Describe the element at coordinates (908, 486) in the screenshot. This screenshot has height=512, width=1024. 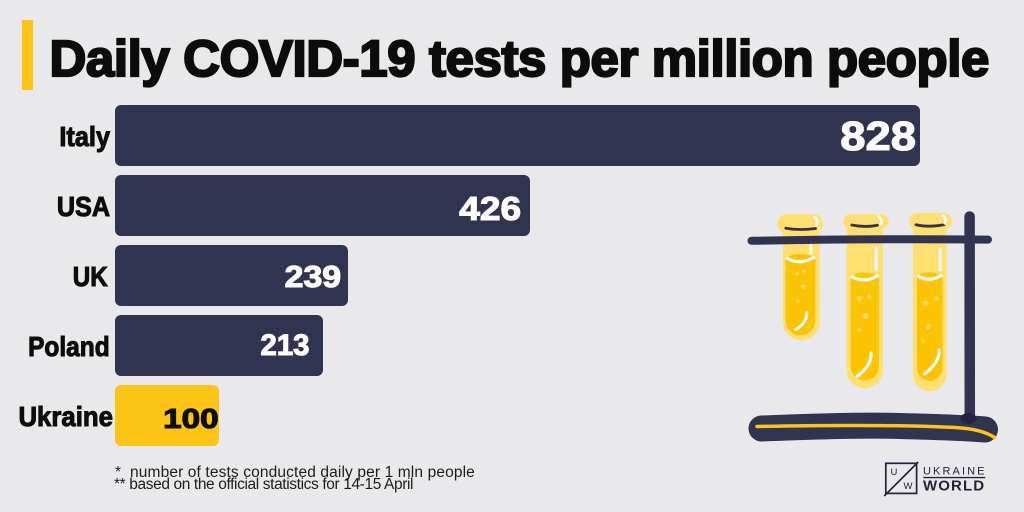
I see `svg-text: W` at that location.